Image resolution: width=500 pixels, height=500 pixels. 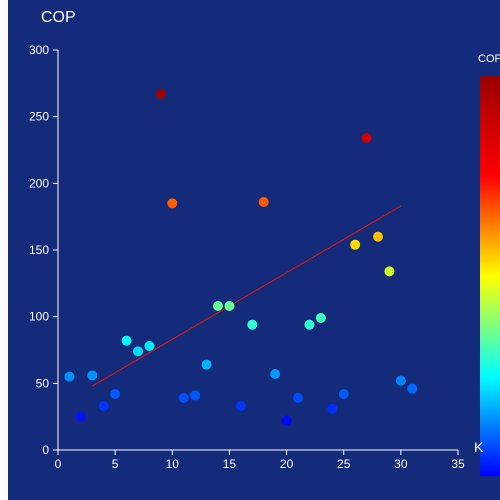 What do you see at coordinates (43, 383) in the screenshot?
I see `y-tick-label: 50` at bounding box center [43, 383].